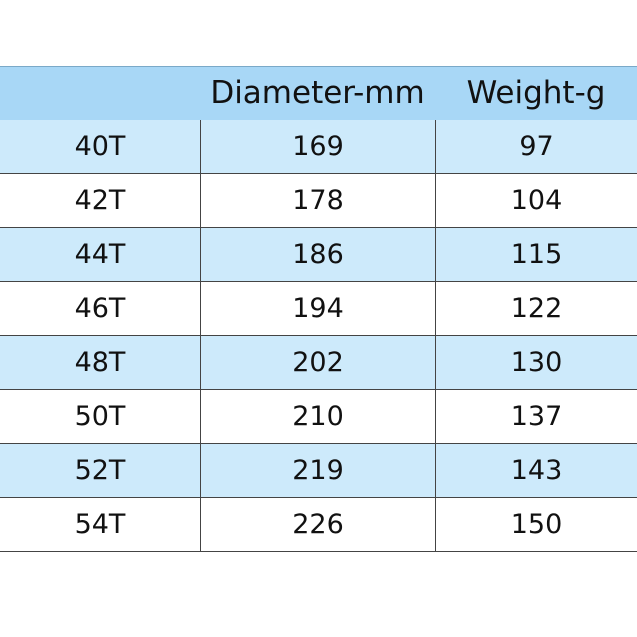 This screenshot has height=637, width=637. I want to click on table-cell: 143, so click(536, 471).